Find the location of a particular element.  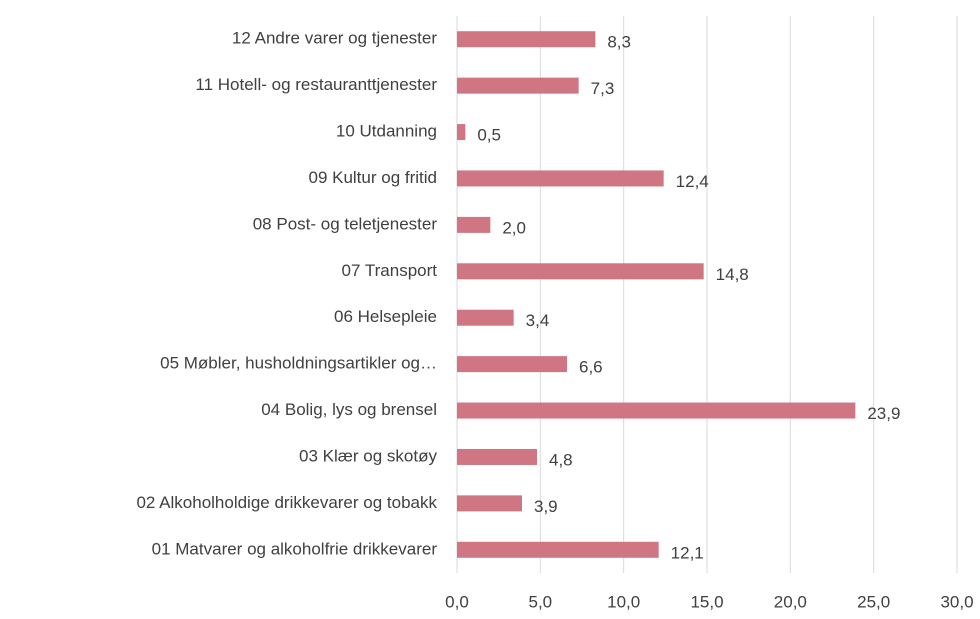

value-label: 12,1 is located at coordinates (687, 552).